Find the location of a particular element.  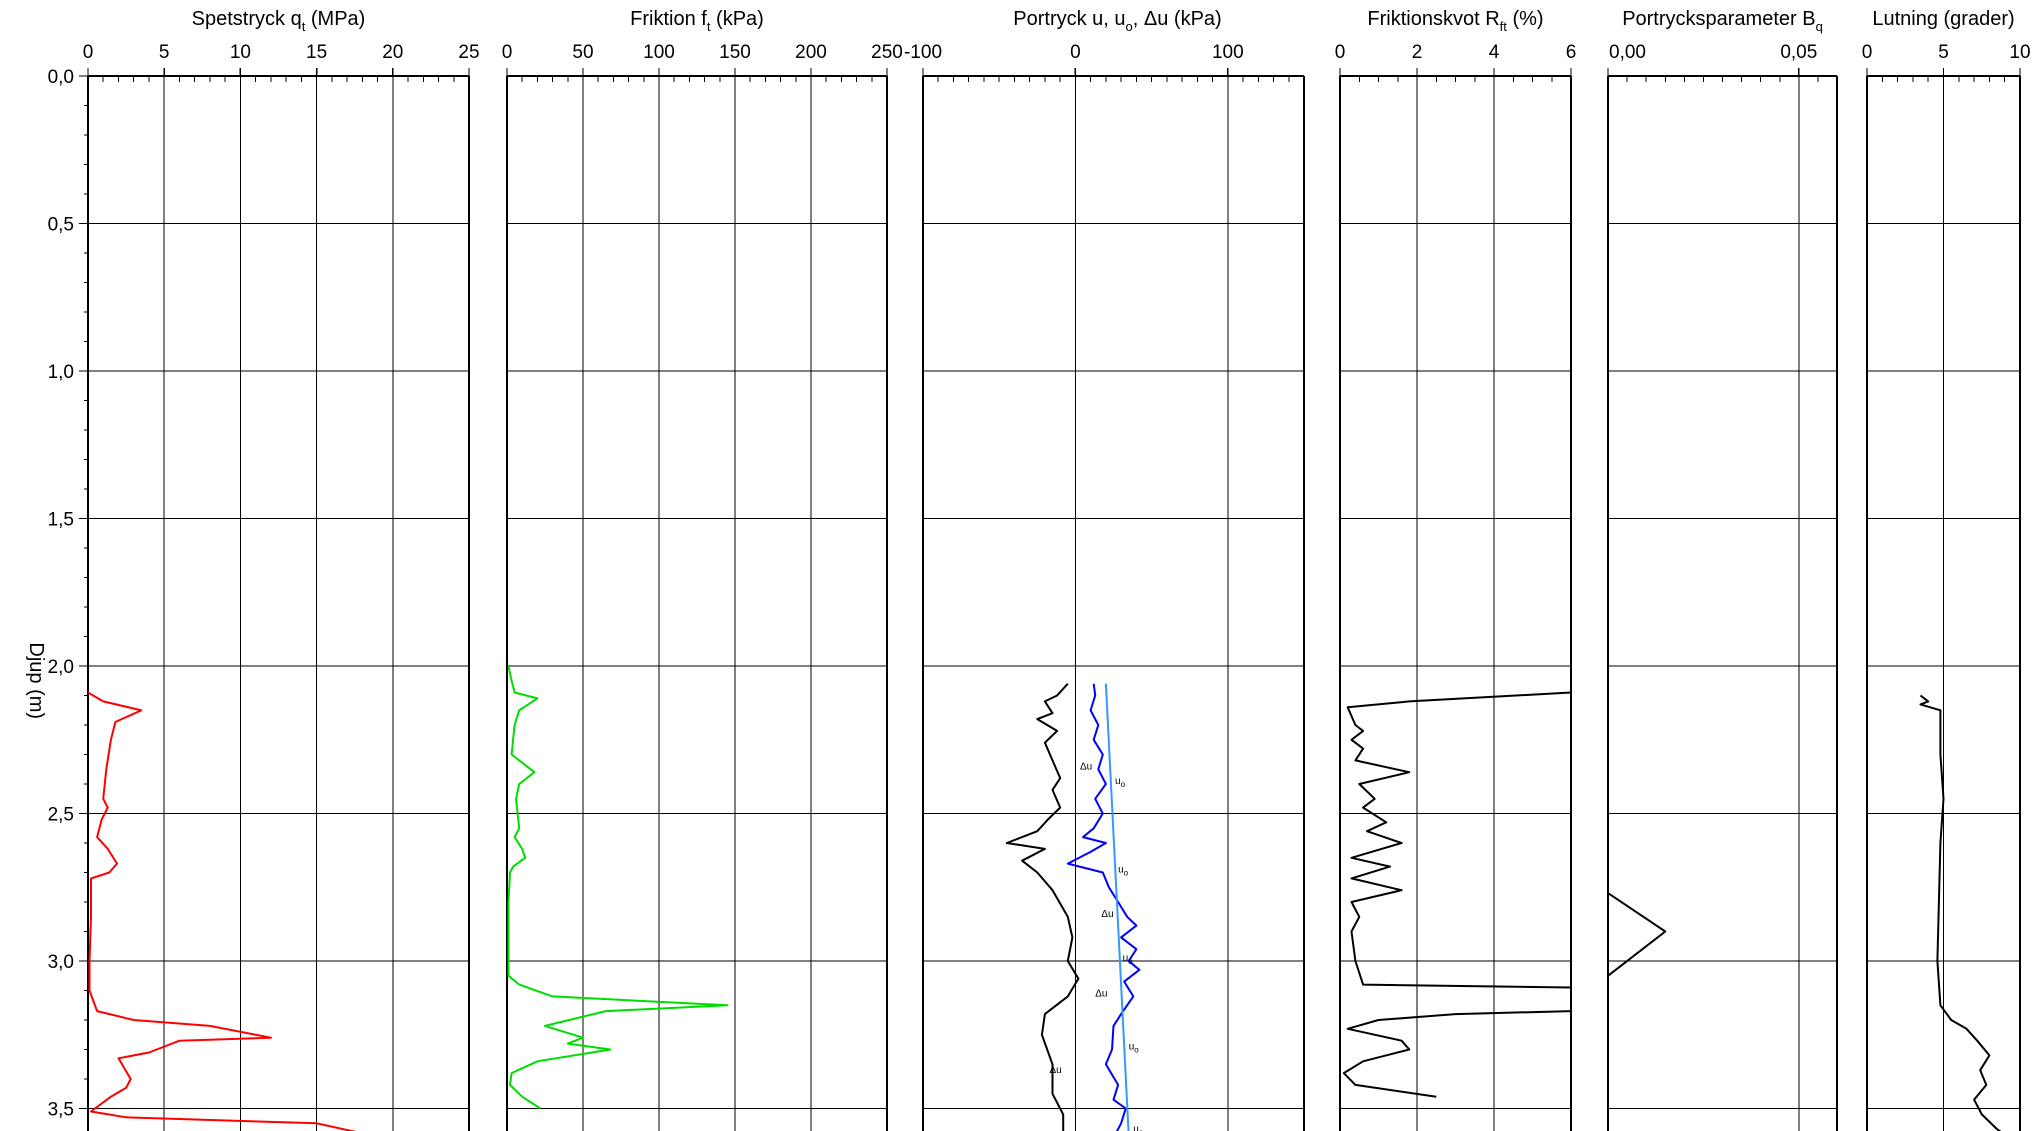

depth-tick-label: 1,5 is located at coordinates (61, 520).